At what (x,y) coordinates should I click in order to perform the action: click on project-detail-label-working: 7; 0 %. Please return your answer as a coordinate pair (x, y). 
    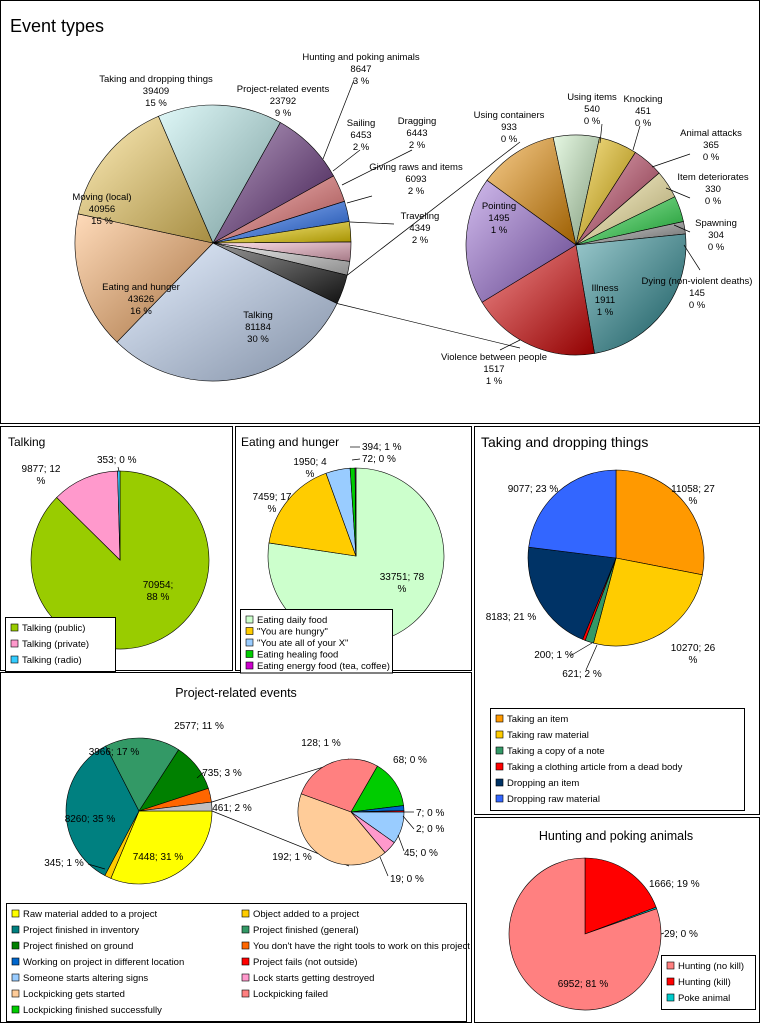
    Looking at the image, I should click on (430, 813).